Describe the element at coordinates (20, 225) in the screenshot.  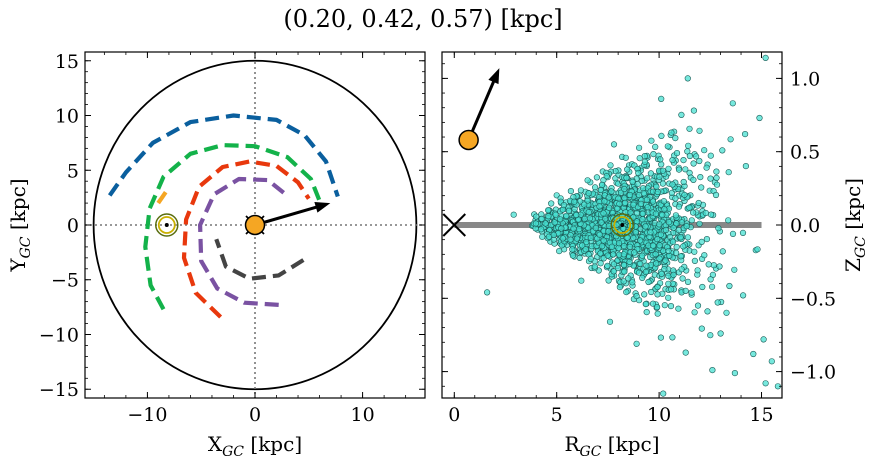
I see `left-y-axis-label: YGC [kpc]` at that location.